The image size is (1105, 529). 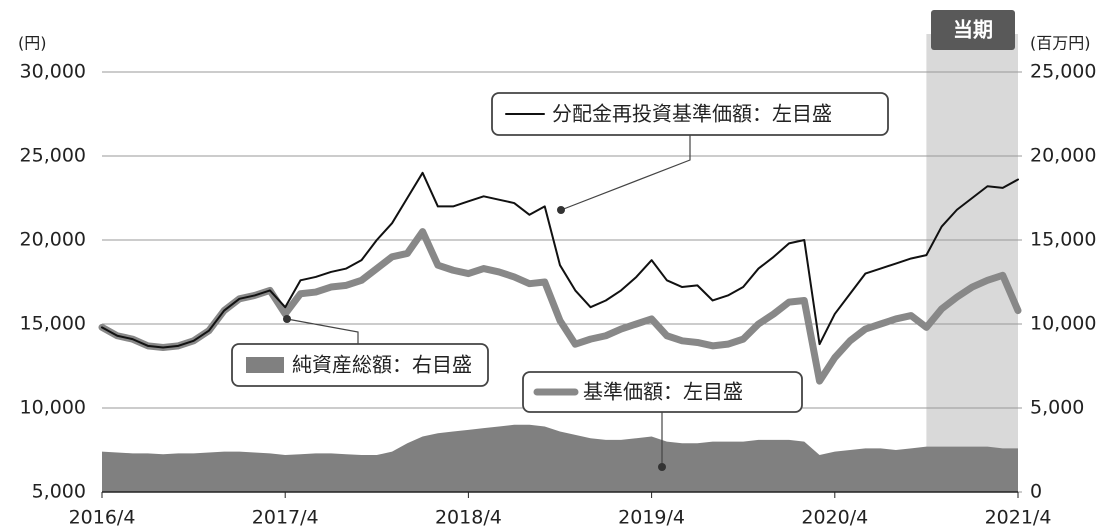 I want to click on legend-label: 純資産総額：右目盛, so click(x=382, y=365).